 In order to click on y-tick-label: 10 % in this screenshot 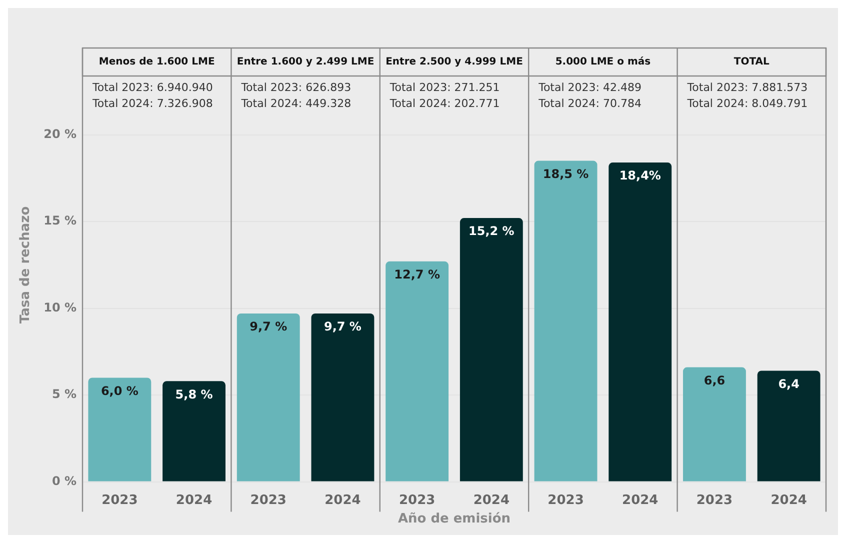, I will do `click(60, 307)`.